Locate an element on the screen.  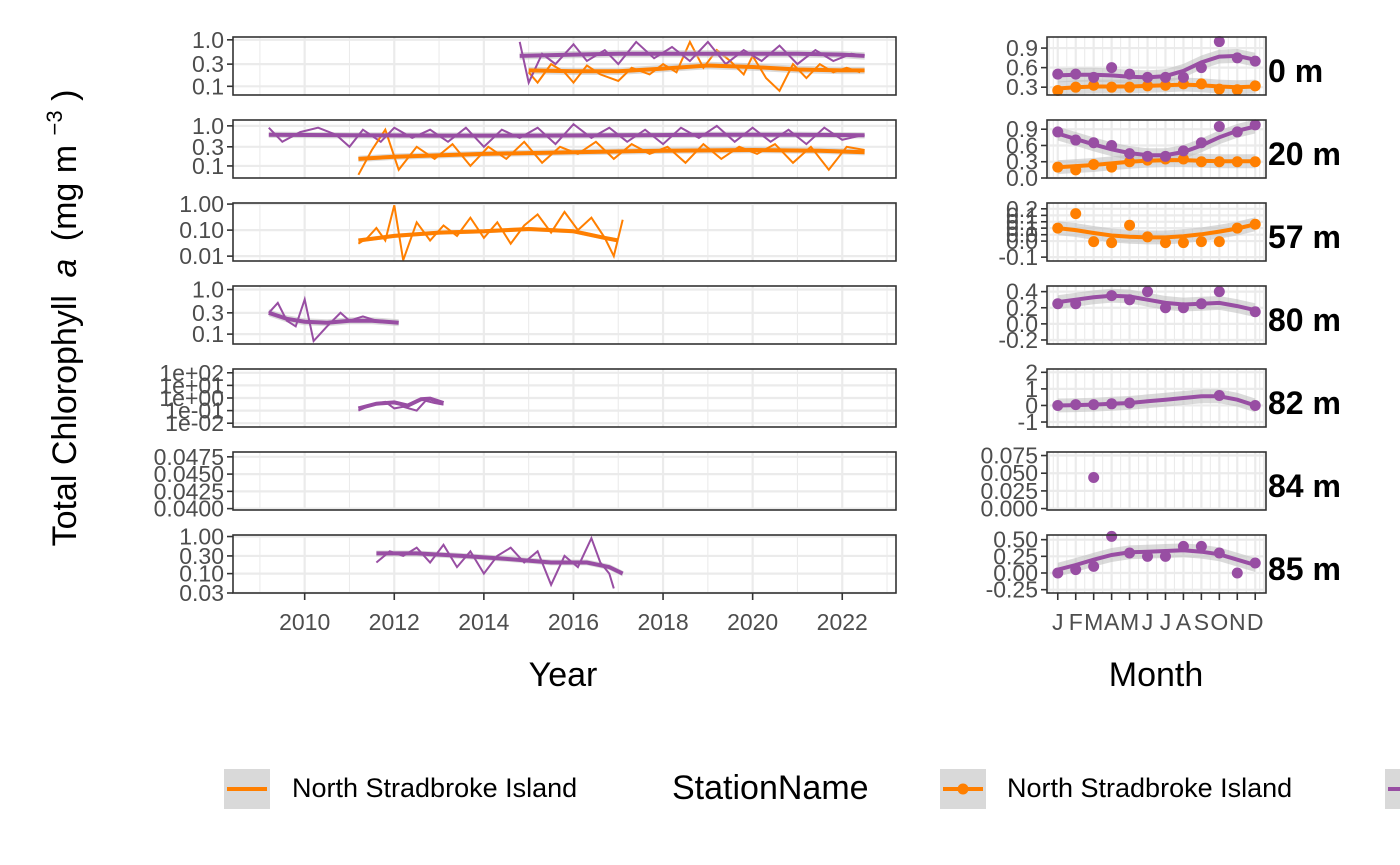
month-x-tick-label: M is located at coordinates (1093, 622).